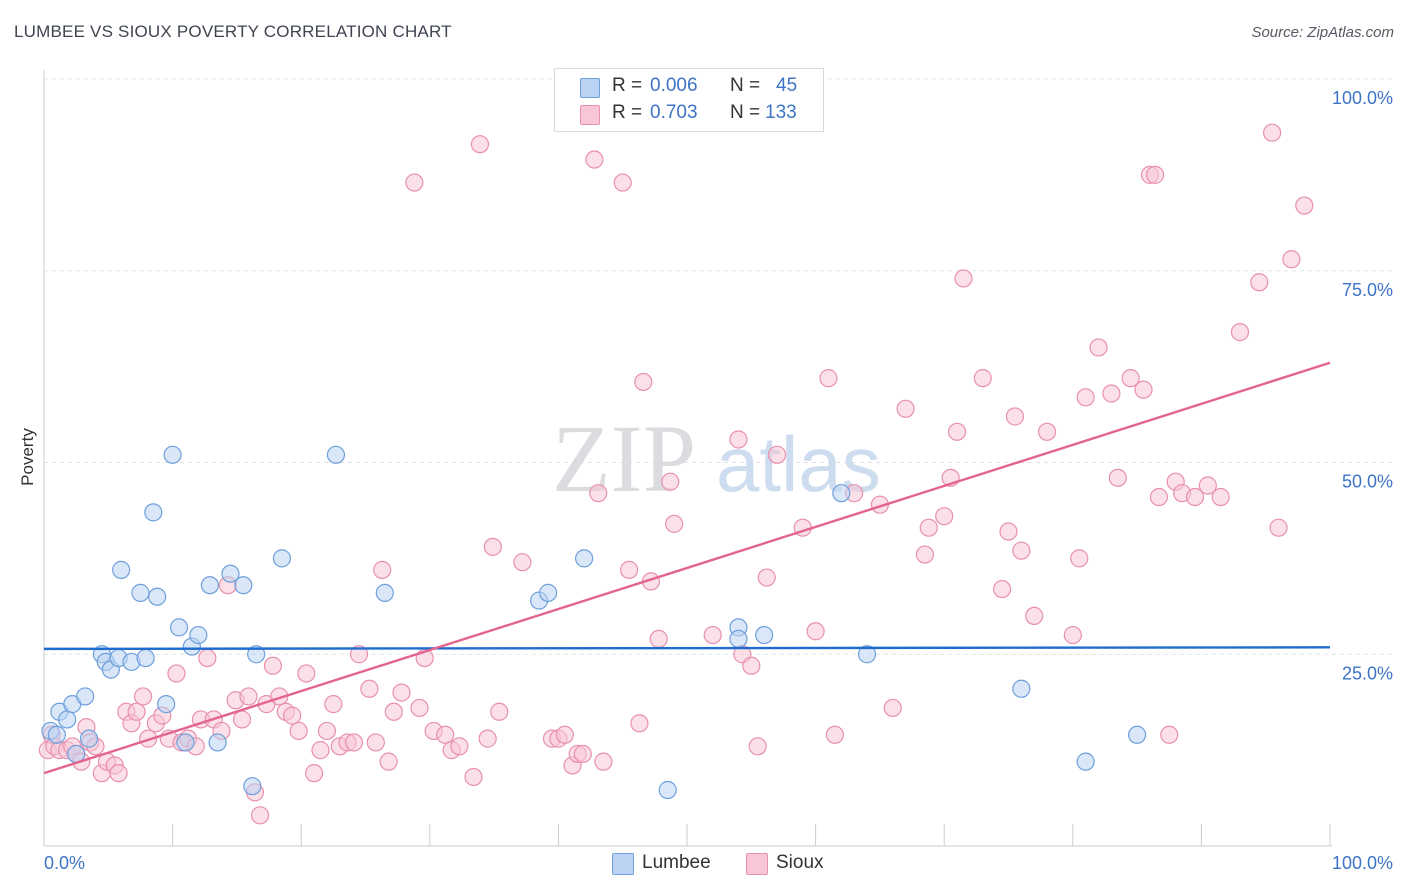 Image resolution: width=1406 pixels, height=892 pixels. I want to click on legend-n-value: 45, so click(787, 85).